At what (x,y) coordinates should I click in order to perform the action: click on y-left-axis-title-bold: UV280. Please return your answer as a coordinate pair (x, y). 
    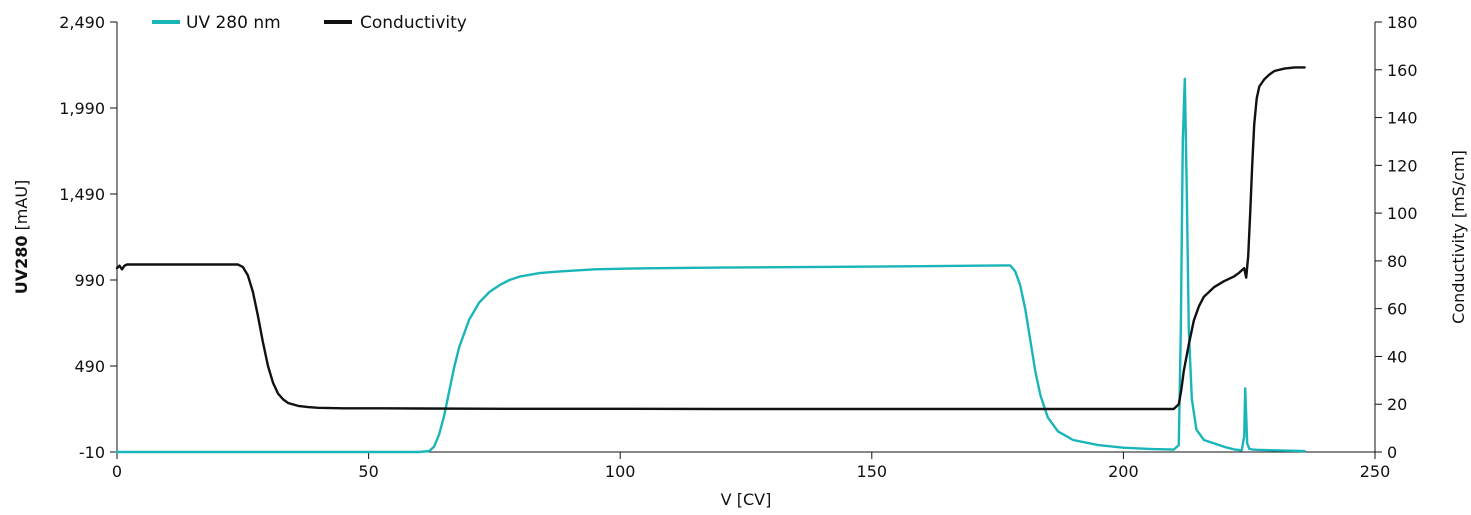
    Looking at the image, I should click on (21, 265).